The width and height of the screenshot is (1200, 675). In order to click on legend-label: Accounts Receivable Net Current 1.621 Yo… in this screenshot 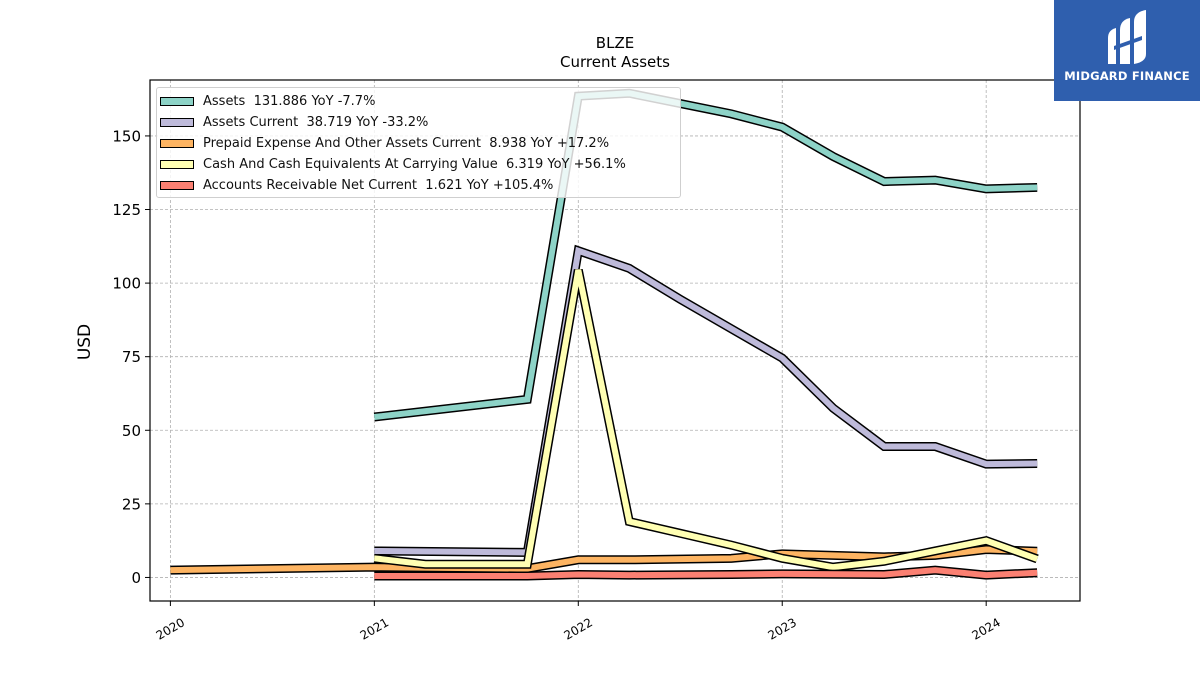, I will do `click(378, 185)`.